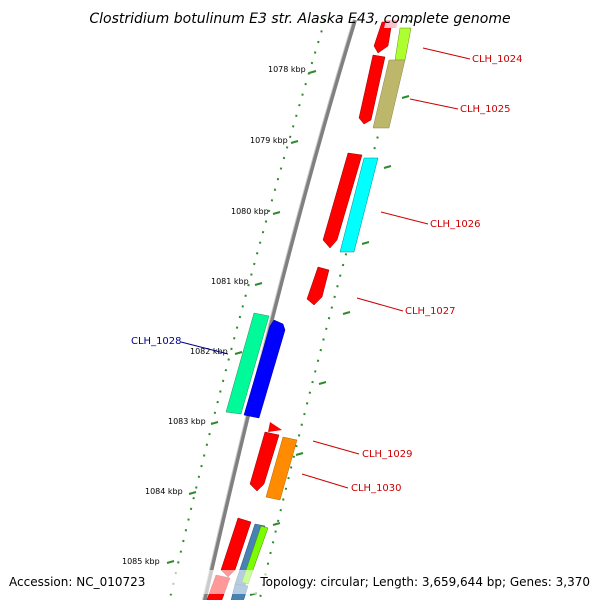 This screenshot has height=600, width=600. I want to click on tick-label: 1082 kbp, so click(209, 351).